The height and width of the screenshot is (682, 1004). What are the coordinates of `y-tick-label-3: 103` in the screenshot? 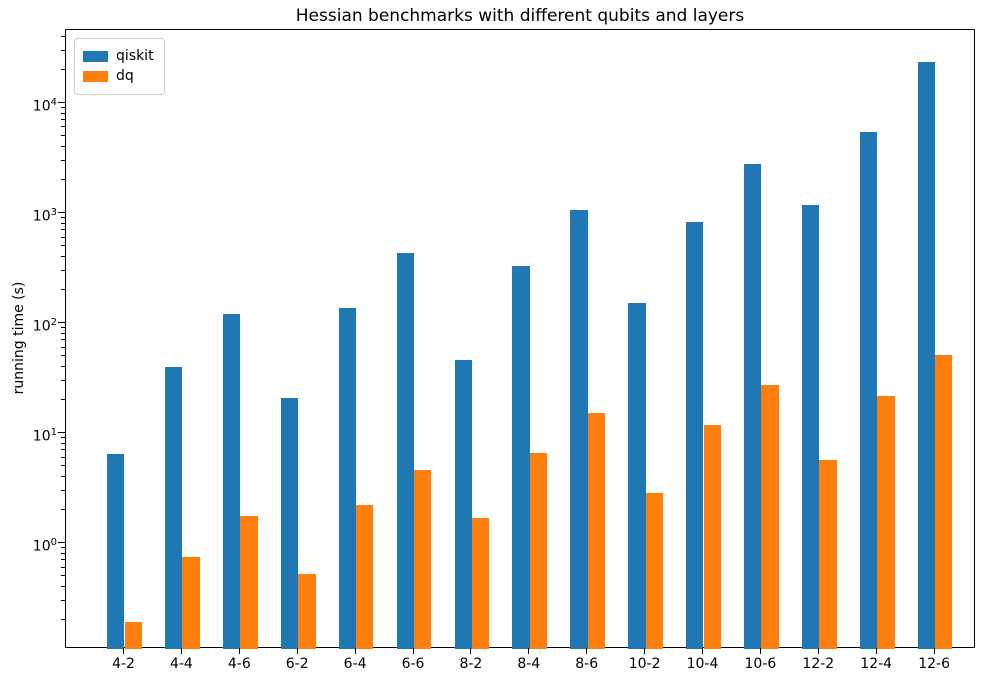 It's located at (44, 216).